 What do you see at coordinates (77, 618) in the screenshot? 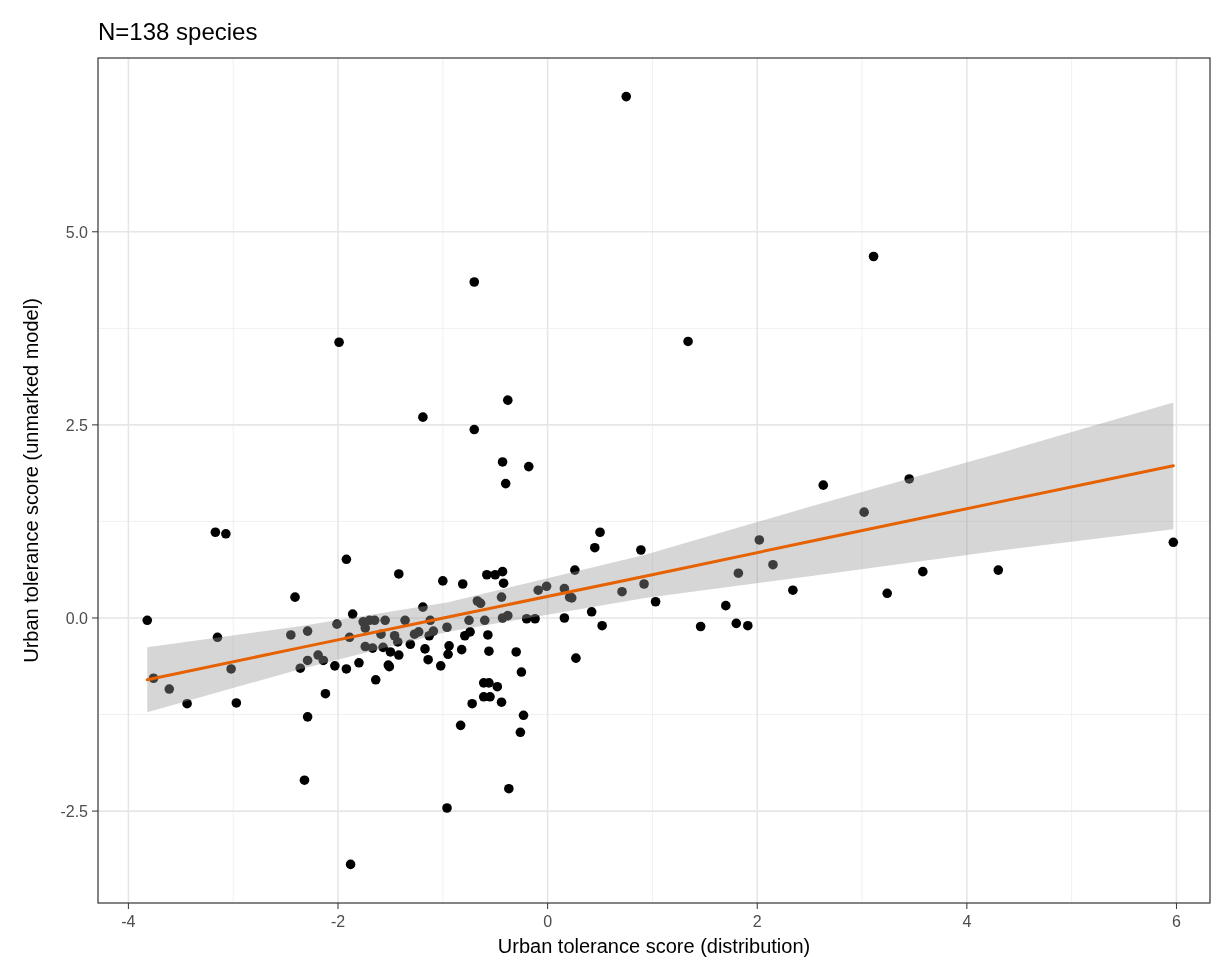
I see `y-tick-label: 0.0` at bounding box center [77, 618].